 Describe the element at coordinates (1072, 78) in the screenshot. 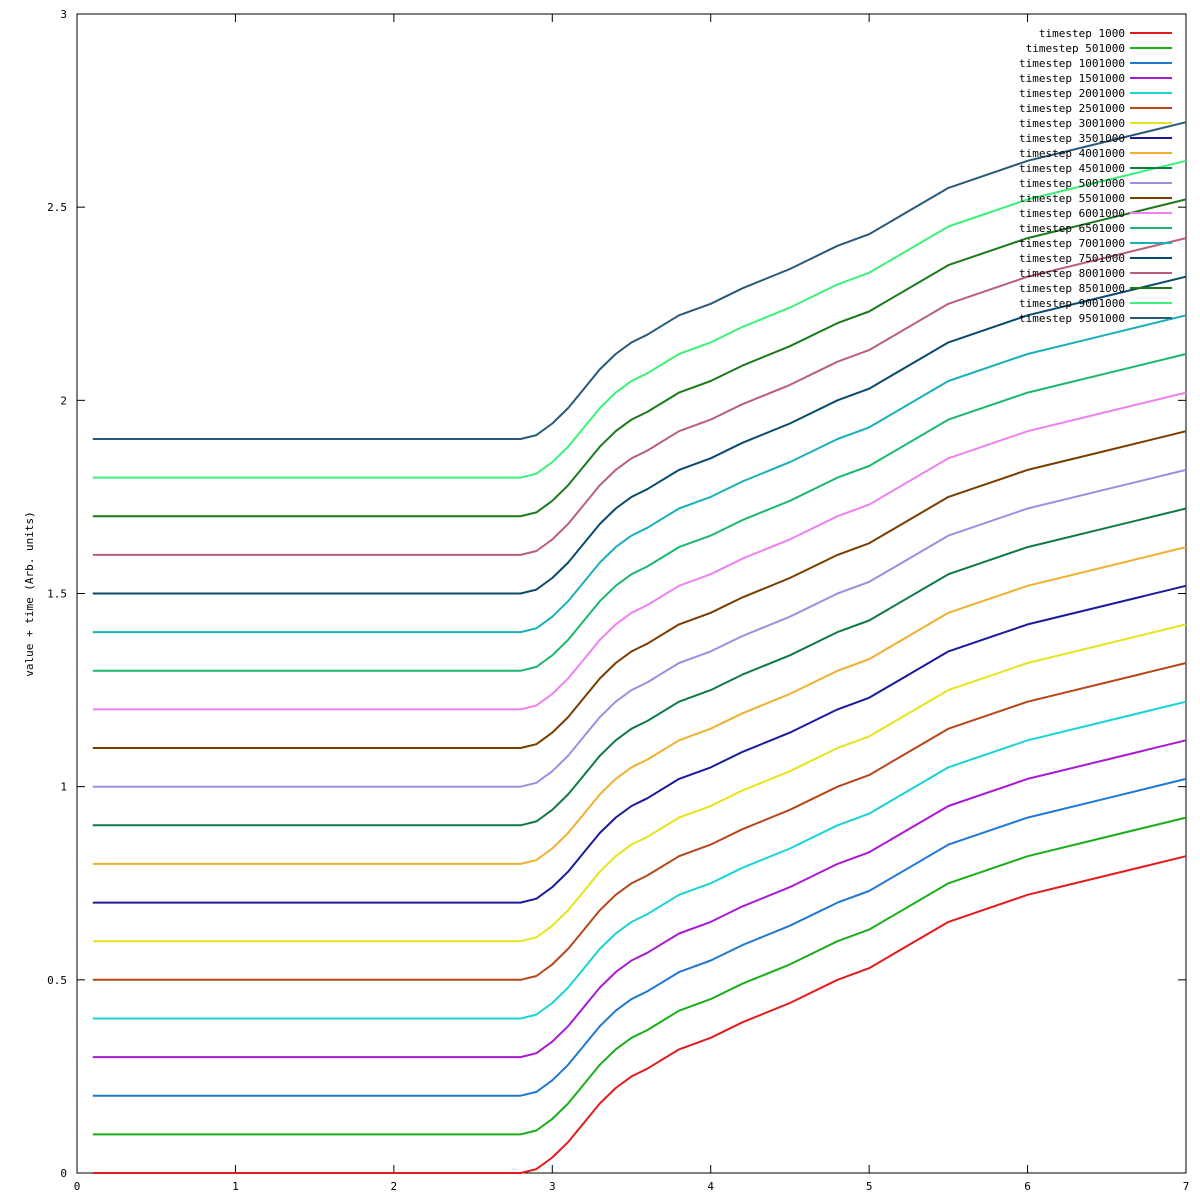

I see `legend-label: timestep 1501000` at that location.